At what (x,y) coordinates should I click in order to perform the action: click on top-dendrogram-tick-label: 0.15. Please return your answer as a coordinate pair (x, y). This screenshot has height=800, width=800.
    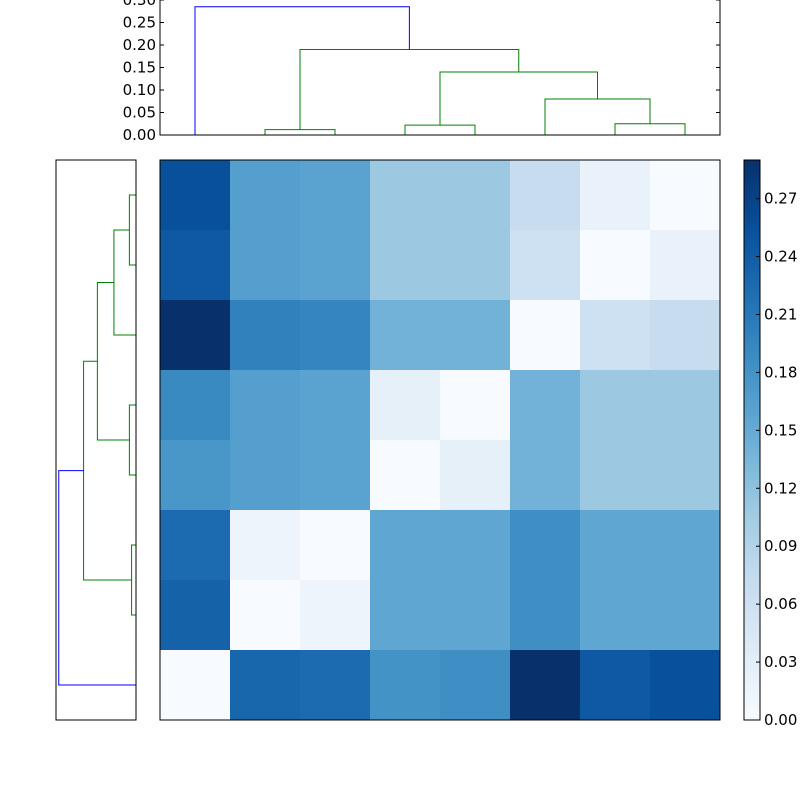
    Looking at the image, I should click on (139, 68).